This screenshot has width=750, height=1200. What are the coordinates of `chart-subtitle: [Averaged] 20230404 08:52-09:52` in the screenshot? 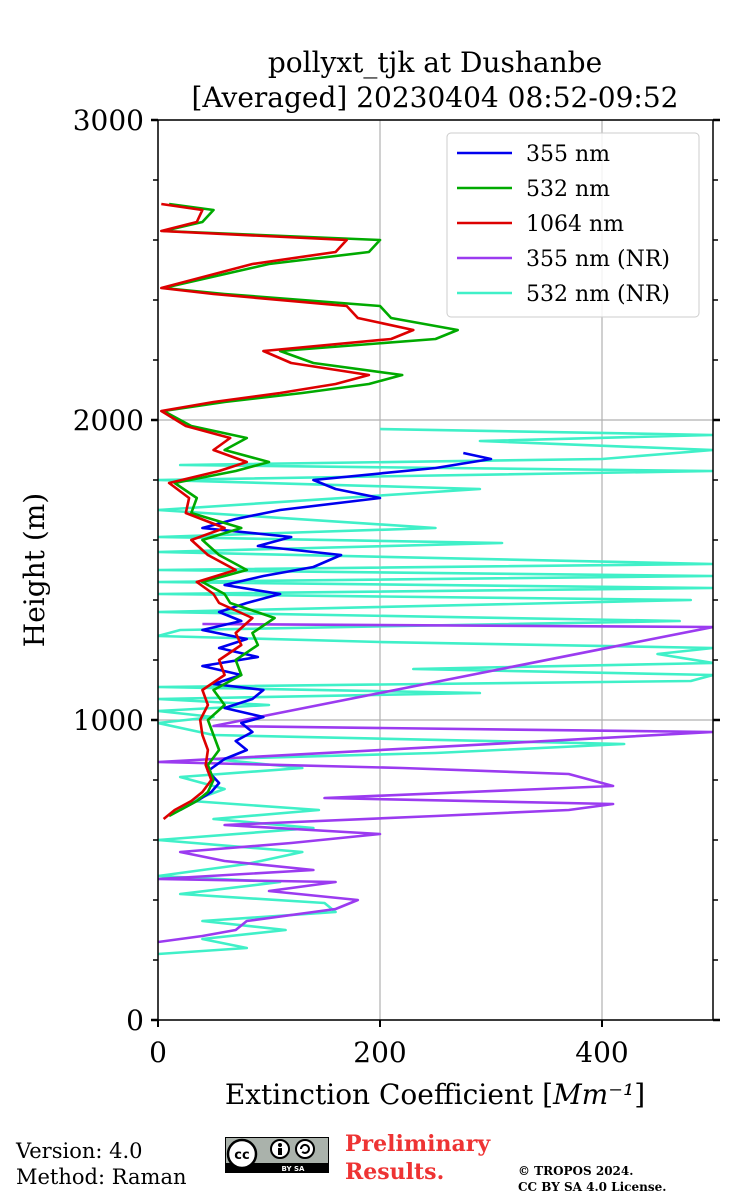 It's located at (435, 97).